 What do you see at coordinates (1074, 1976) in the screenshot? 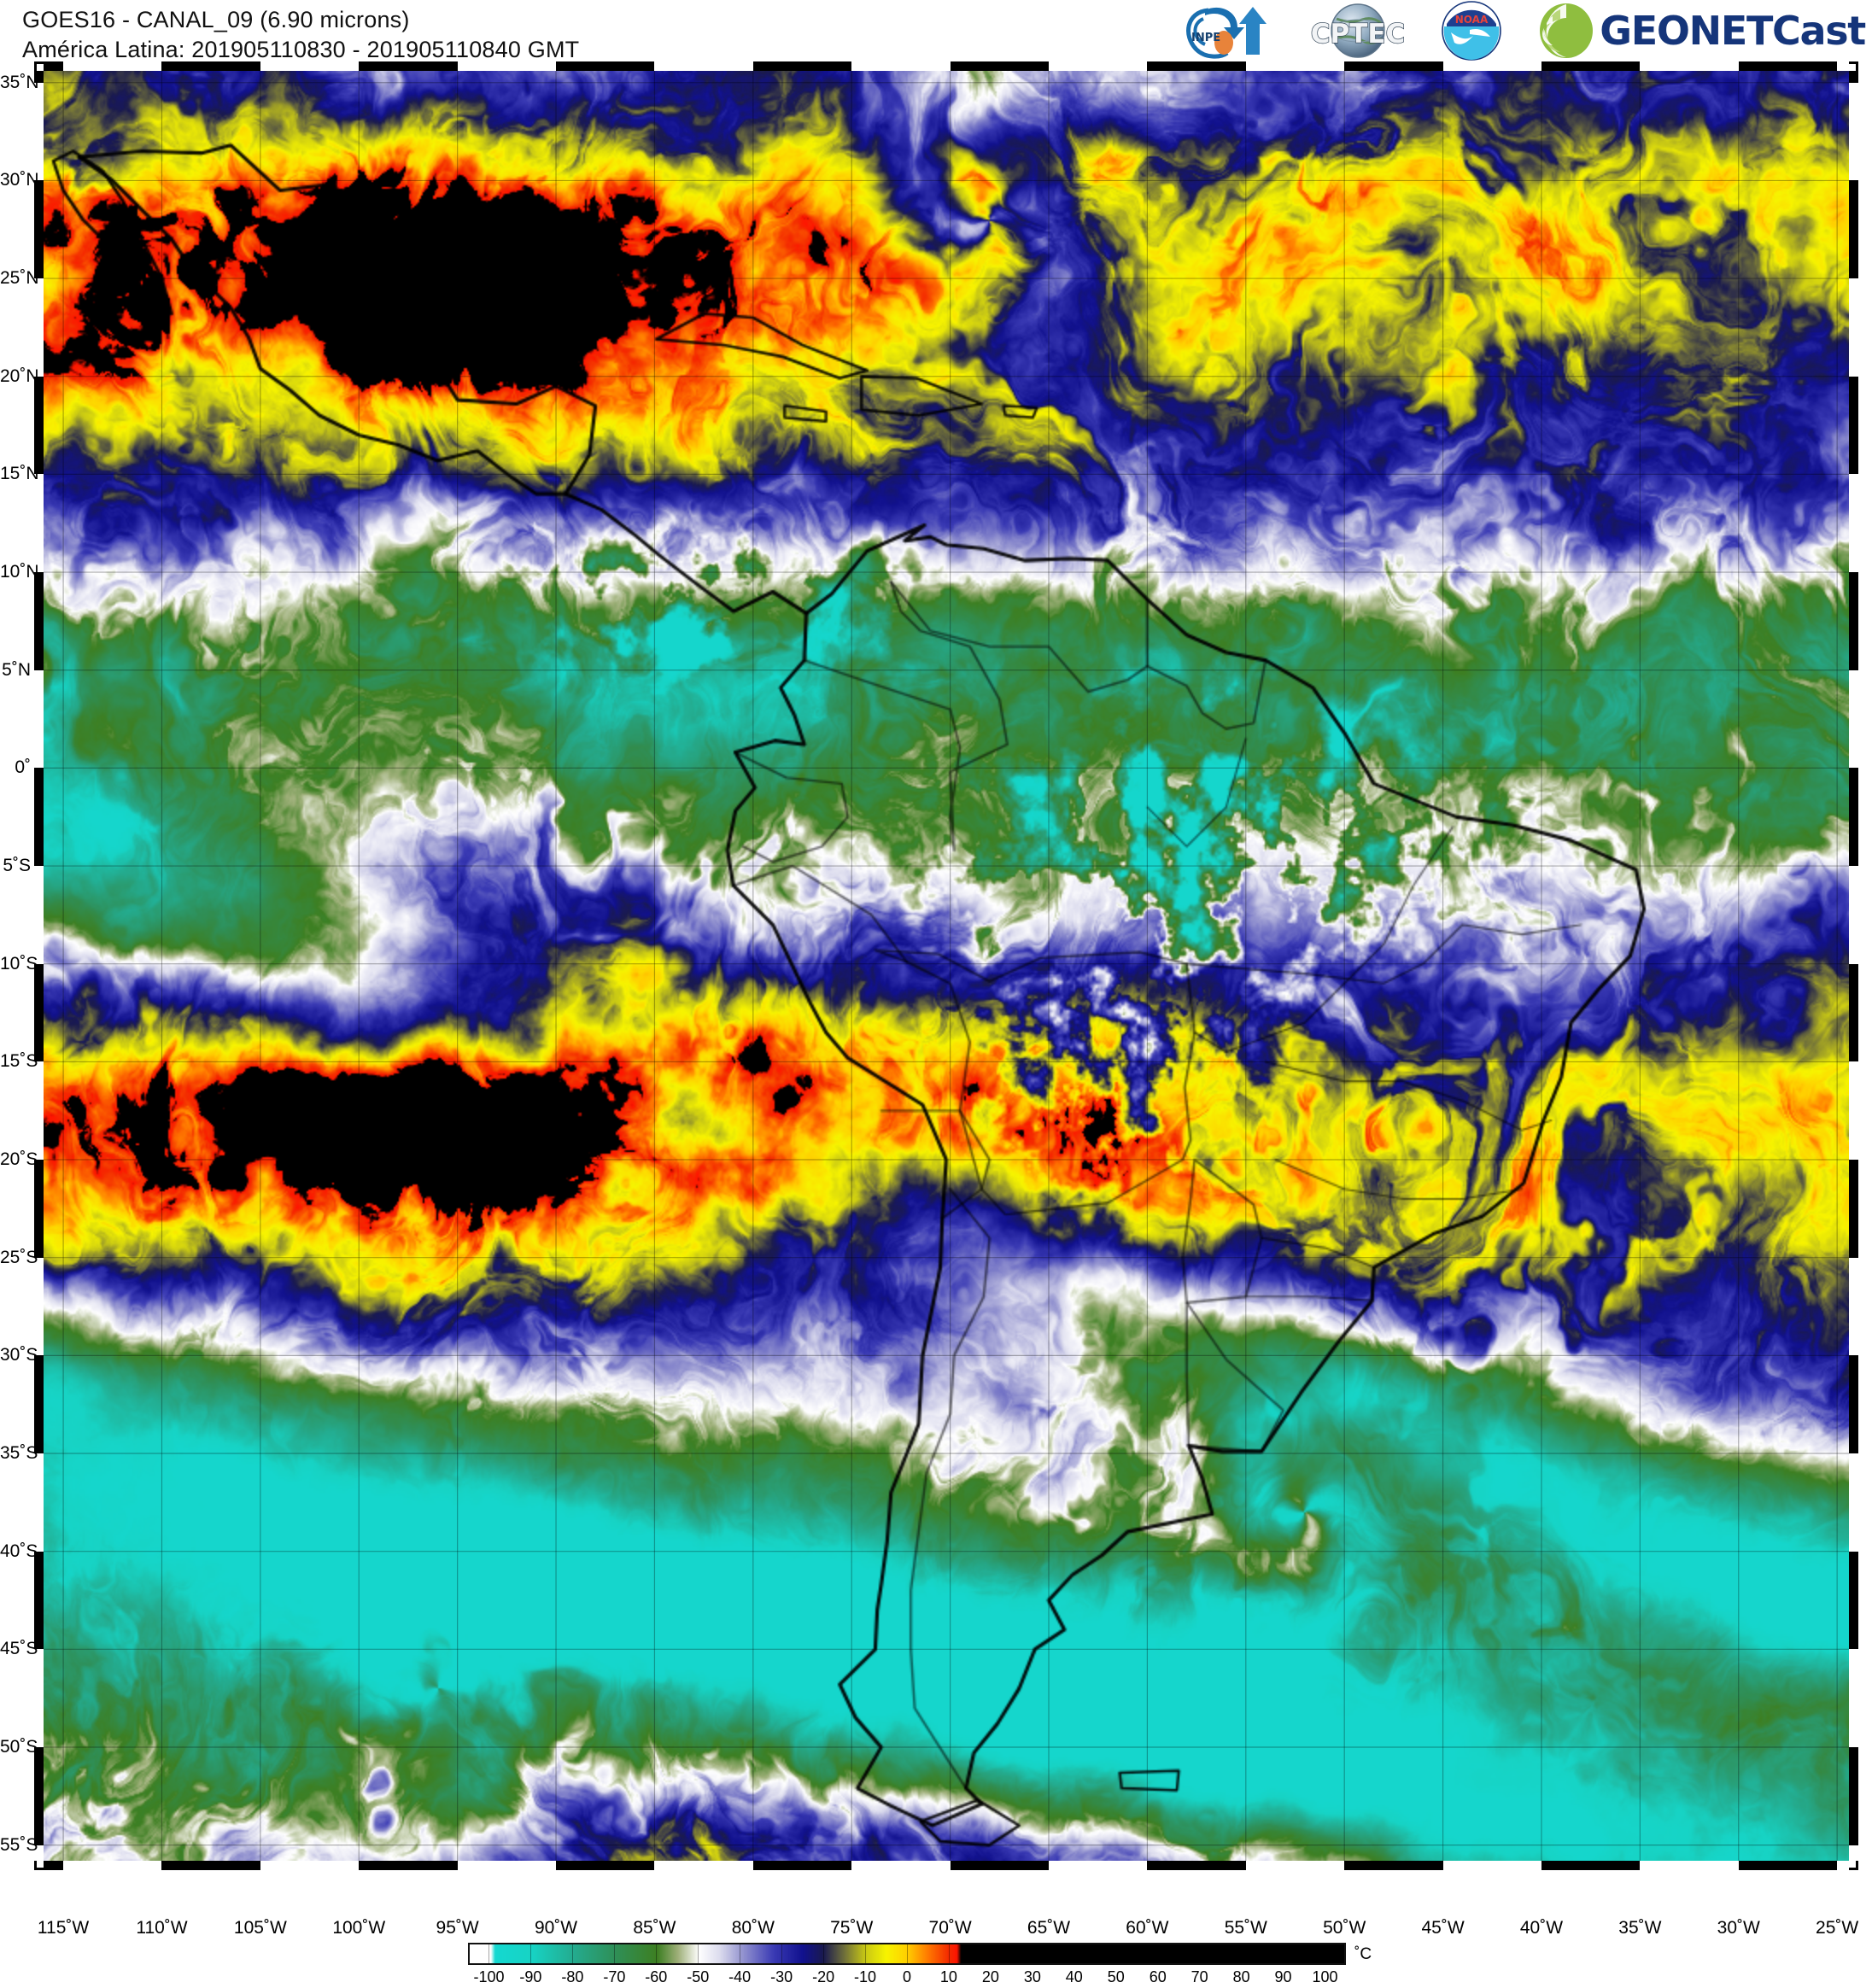
I see `colorbar-tick-label: 40` at bounding box center [1074, 1976].